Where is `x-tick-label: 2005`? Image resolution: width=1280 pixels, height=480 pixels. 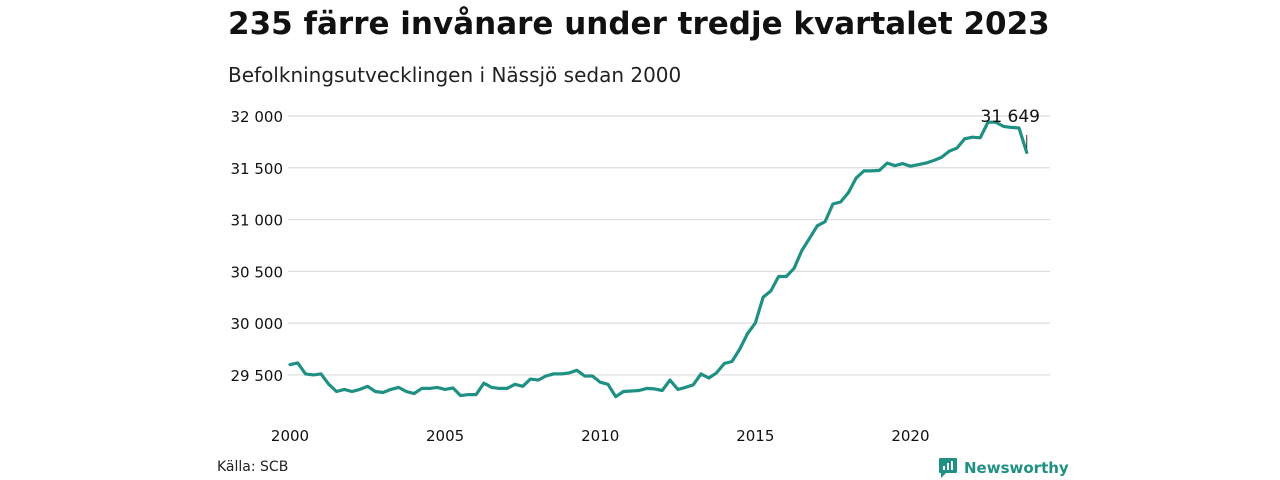 x-tick-label: 2005 is located at coordinates (445, 436).